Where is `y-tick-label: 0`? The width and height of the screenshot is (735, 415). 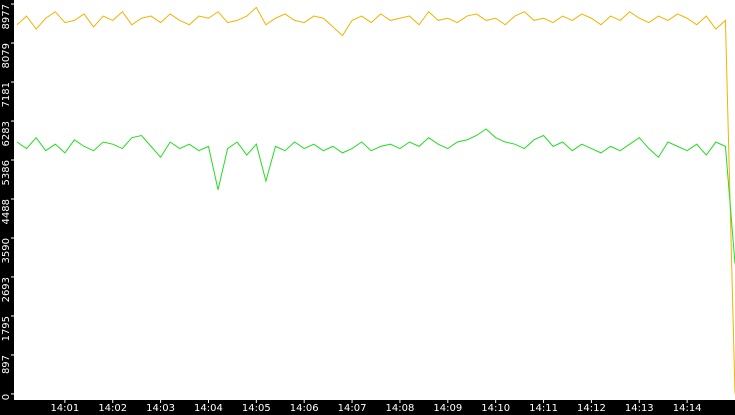 y-tick-label: 0 is located at coordinates (6, 397).